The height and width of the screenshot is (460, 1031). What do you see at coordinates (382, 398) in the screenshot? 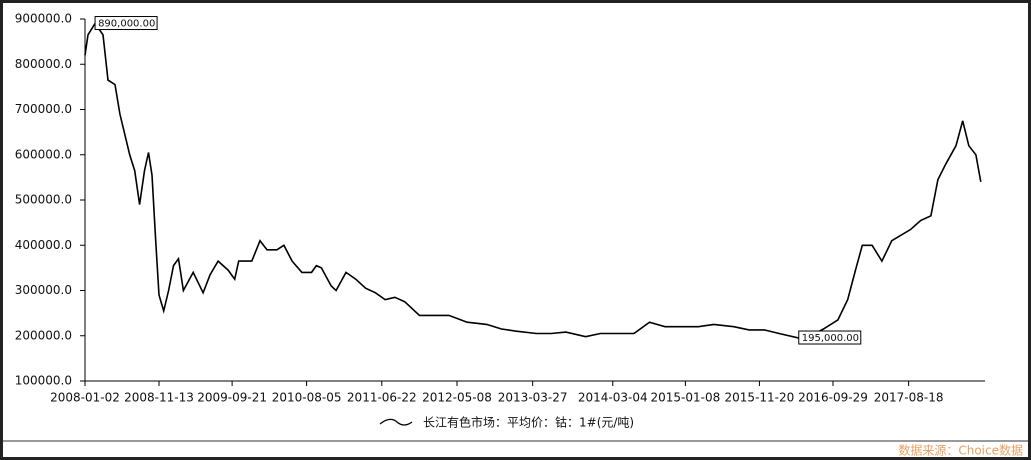
I see `x-tick-label: 2011-06-22` at bounding box center [382, 398].